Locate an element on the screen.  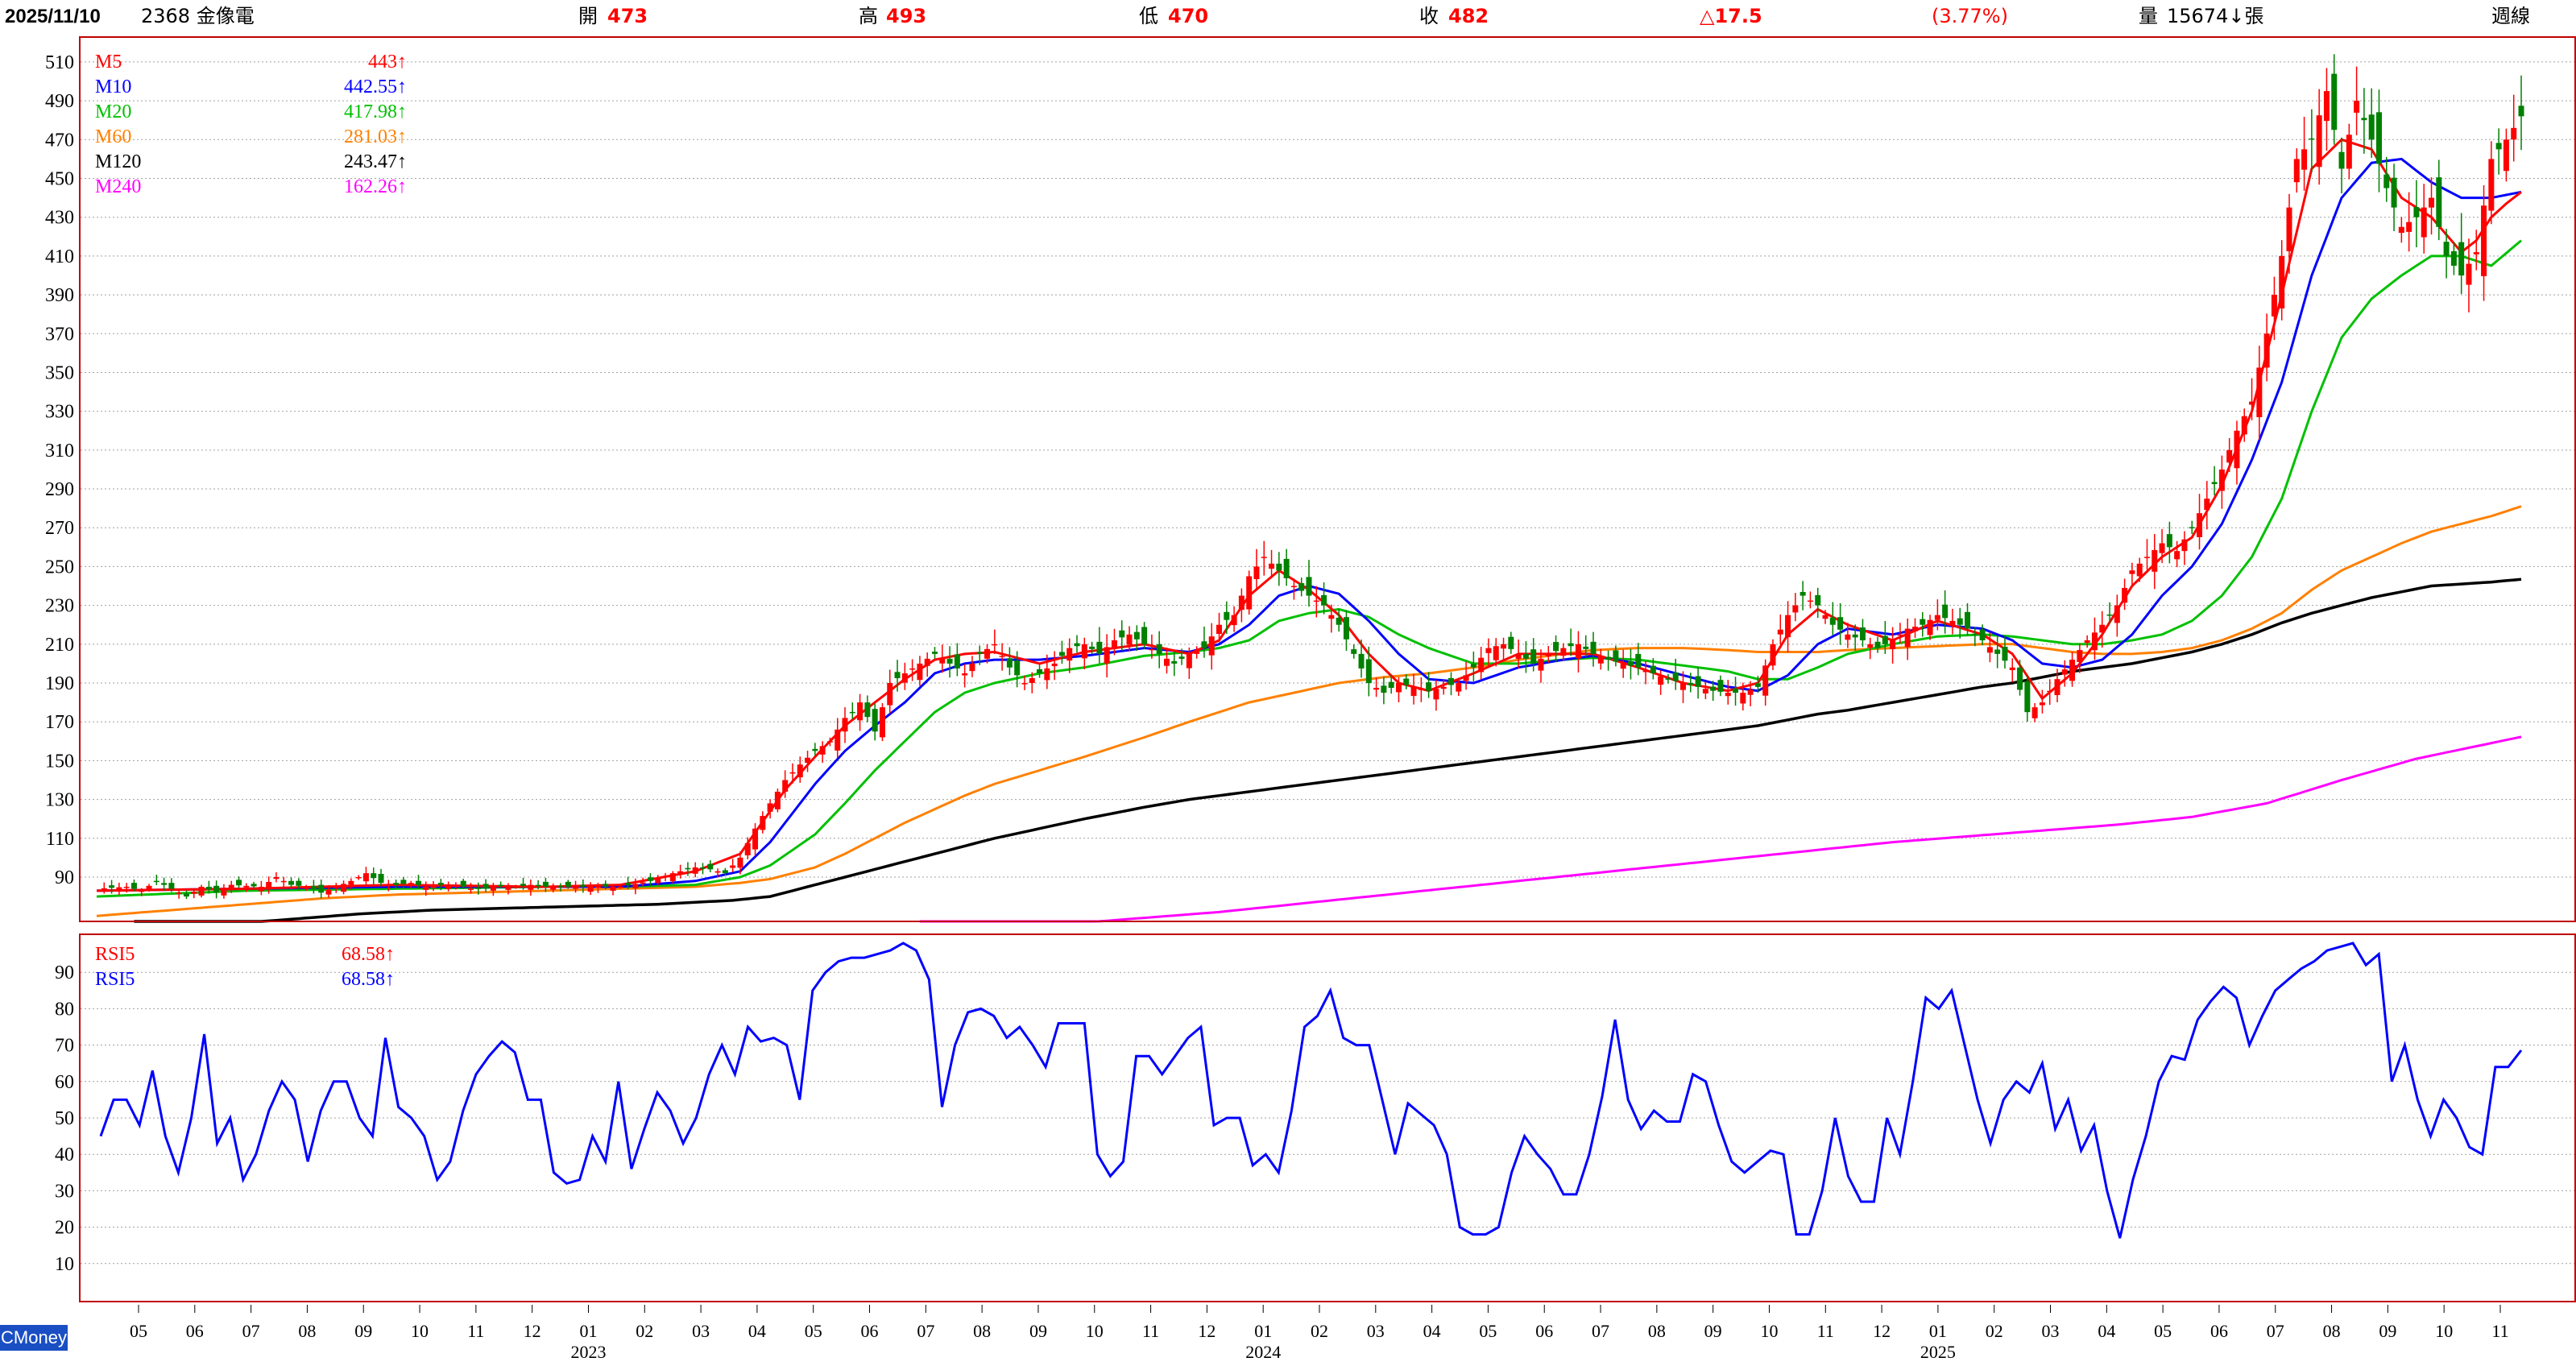
month-label: 09 is located at coordinates (1713, 1331).